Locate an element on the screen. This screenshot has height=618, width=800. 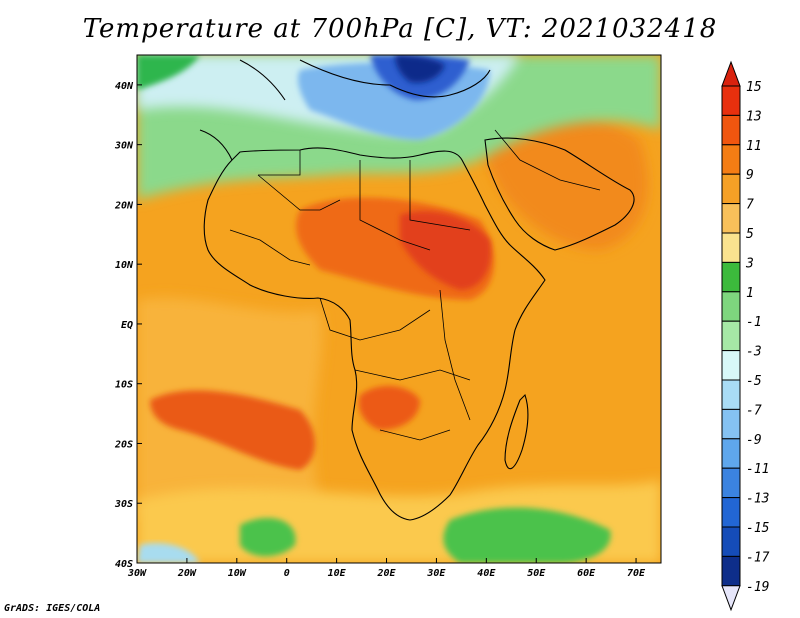
y-tick-label: 30N is located at coordinates (124, 146).